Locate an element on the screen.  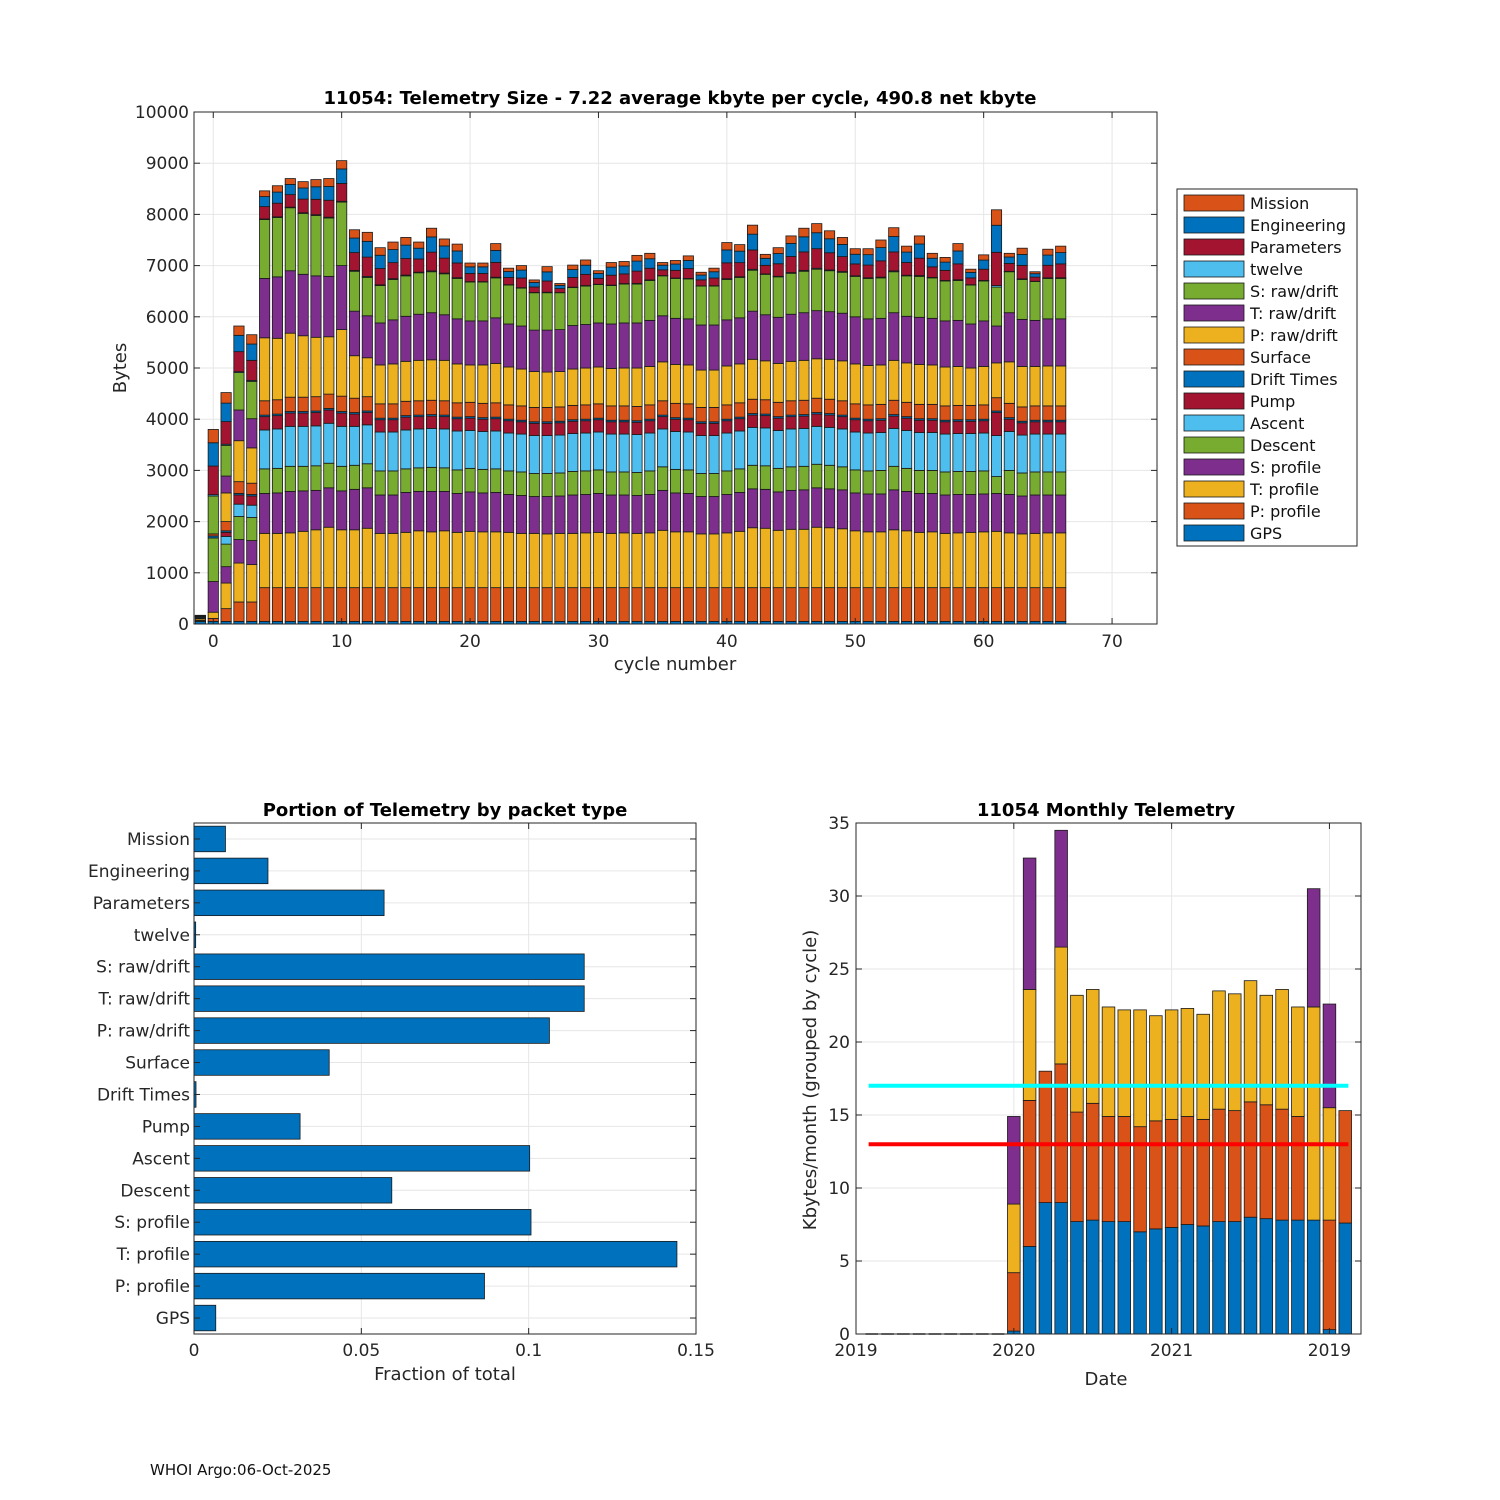
y-tick-label: 7000 is located at coordinates (167, 267).